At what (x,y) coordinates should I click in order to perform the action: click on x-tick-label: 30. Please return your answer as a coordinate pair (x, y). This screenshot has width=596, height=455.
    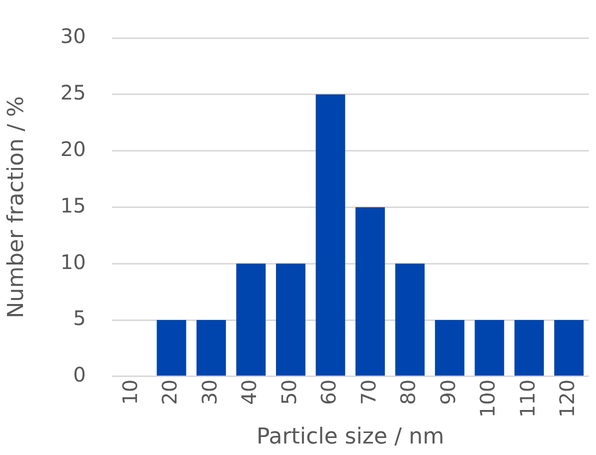
    Looking at the image, I should click on (209, 392).